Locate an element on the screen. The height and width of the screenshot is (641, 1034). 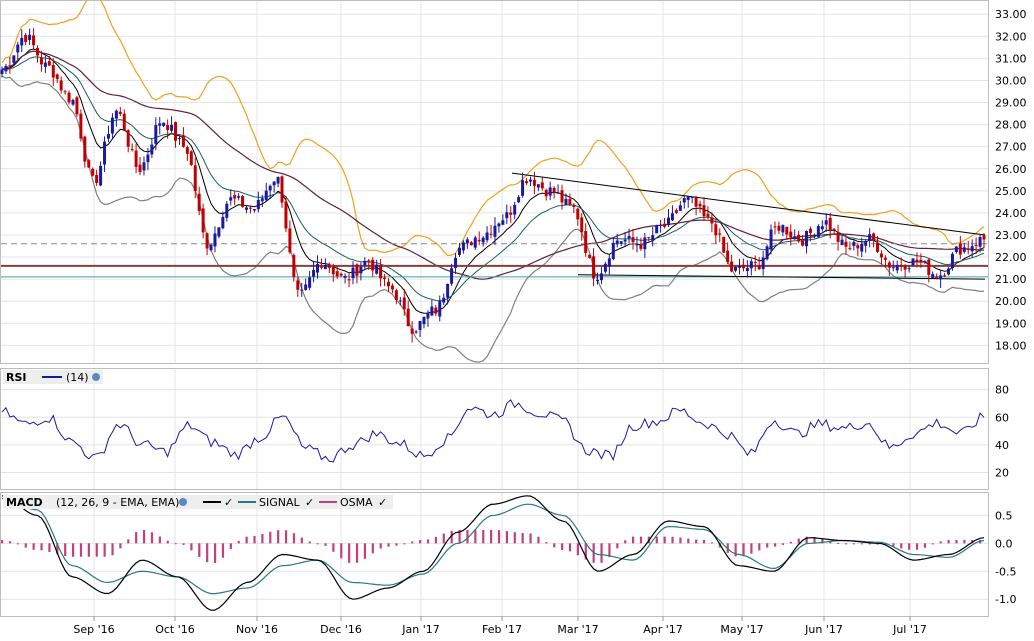
rsi-settings-icon is located at coordinates (96, 377).